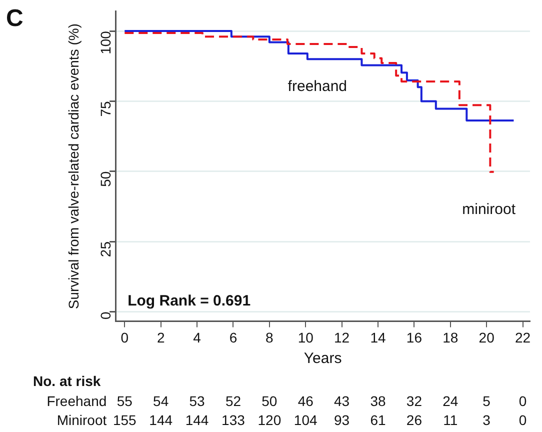 The image size is (542, 432). I want to click on y-tick-label: 100, so click(105, 42).